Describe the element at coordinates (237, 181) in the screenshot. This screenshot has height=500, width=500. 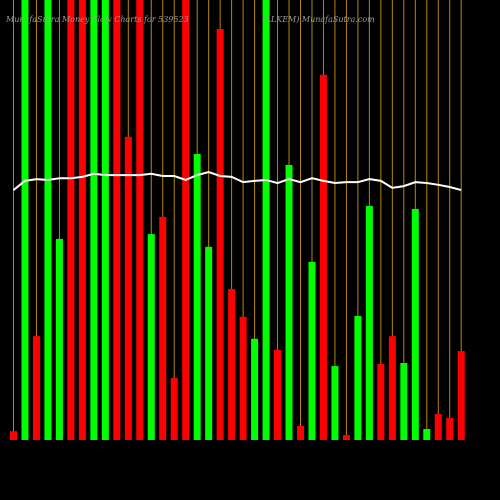
I see `money-flow-line` at that location.